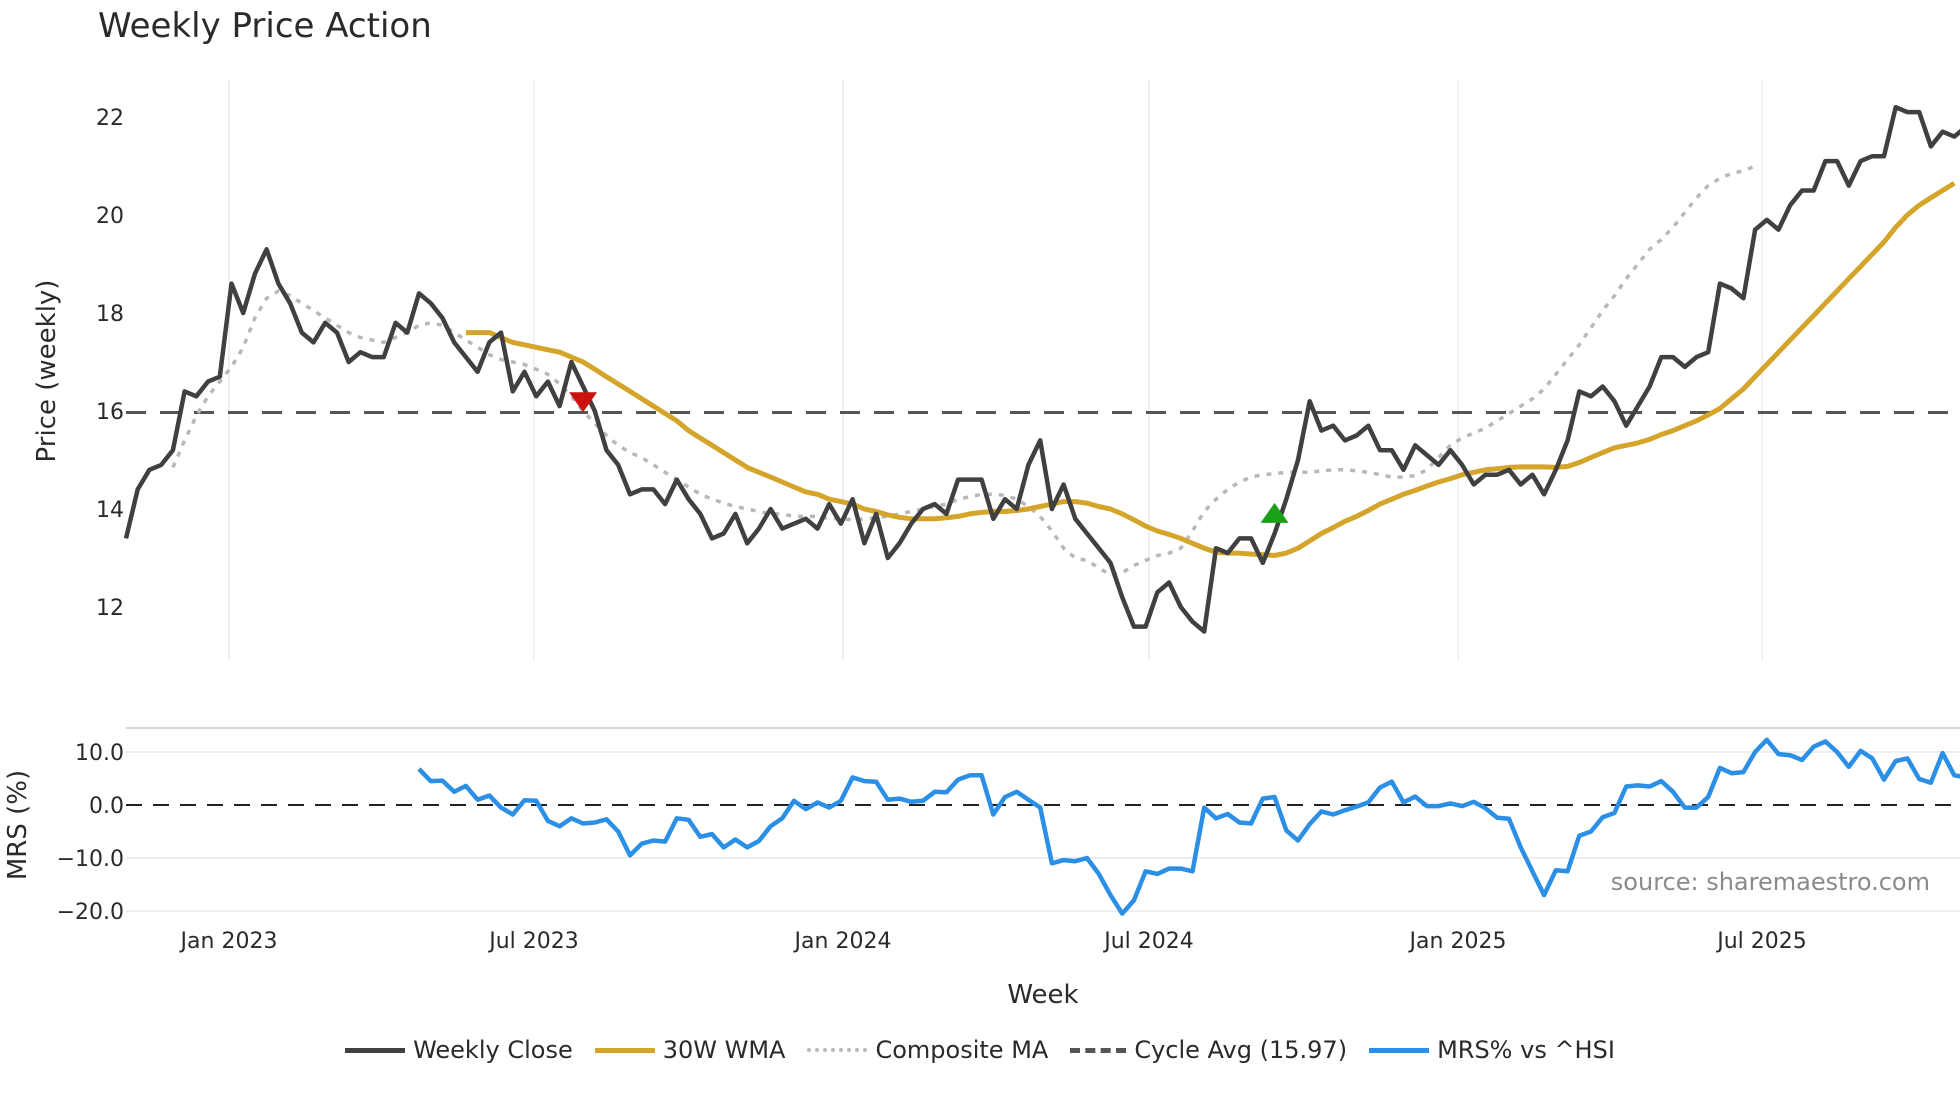 This screenshot has width=1960, height=1102. Describe the element at coordinates (1241, 1050) in the screenshot. I see `legend-label: Cycle Avg (15.97)` at that location.